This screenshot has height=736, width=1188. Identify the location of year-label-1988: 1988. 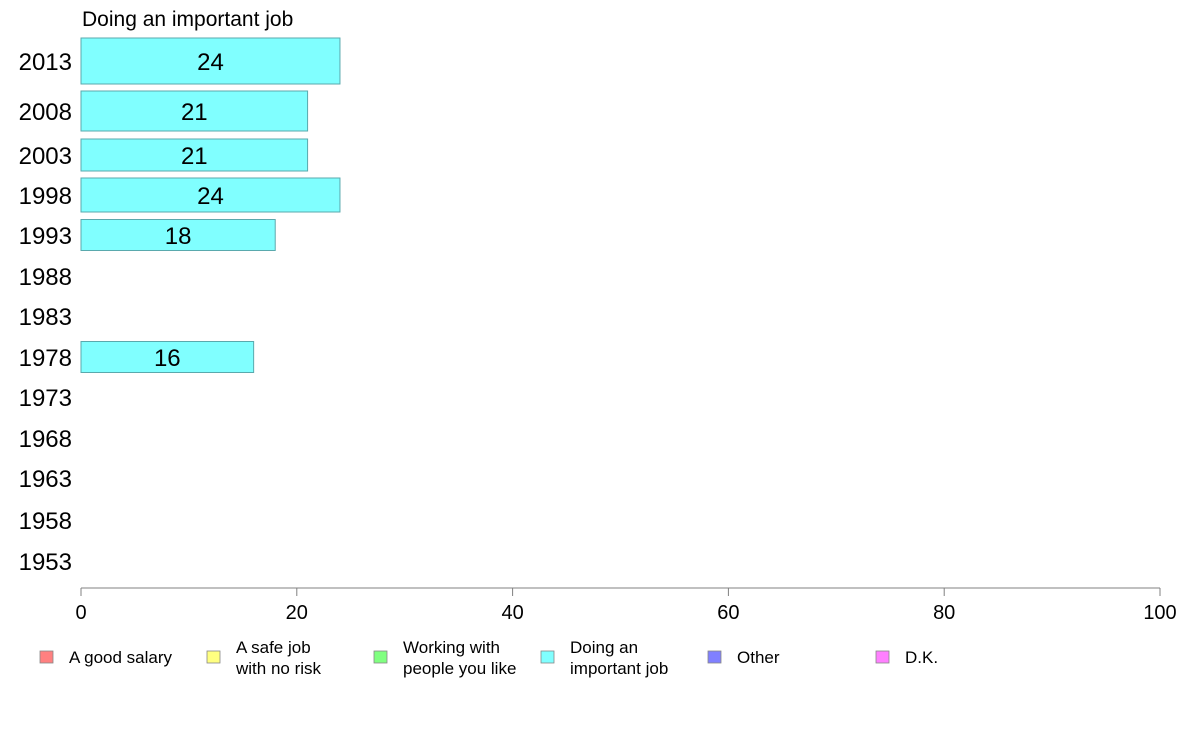
(45, 277).